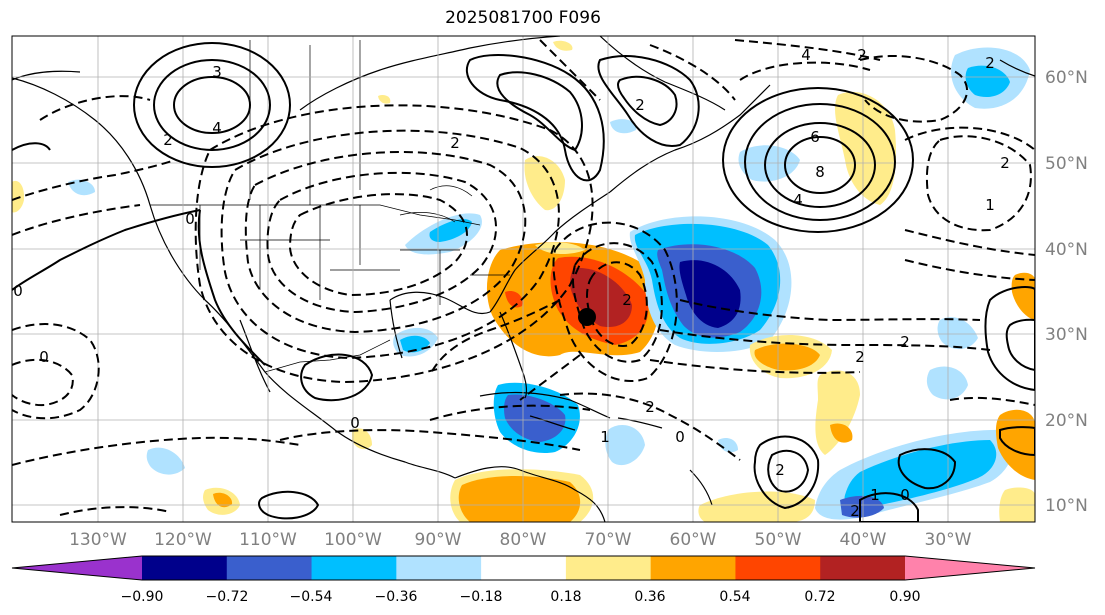 The image size is (1105, 615). I want to click on contour-label: 8, so click(820, 172).